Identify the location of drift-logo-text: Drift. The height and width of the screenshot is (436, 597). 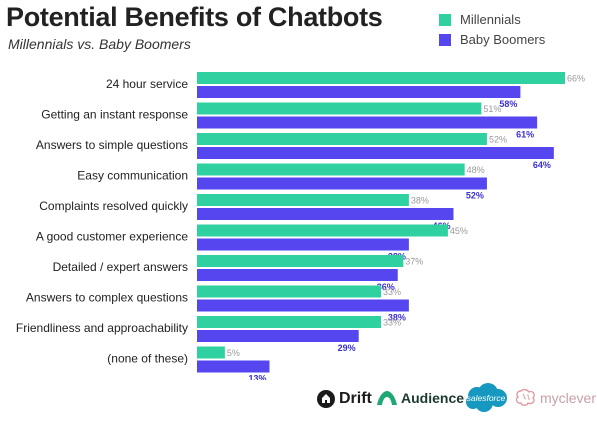
(355, 398).